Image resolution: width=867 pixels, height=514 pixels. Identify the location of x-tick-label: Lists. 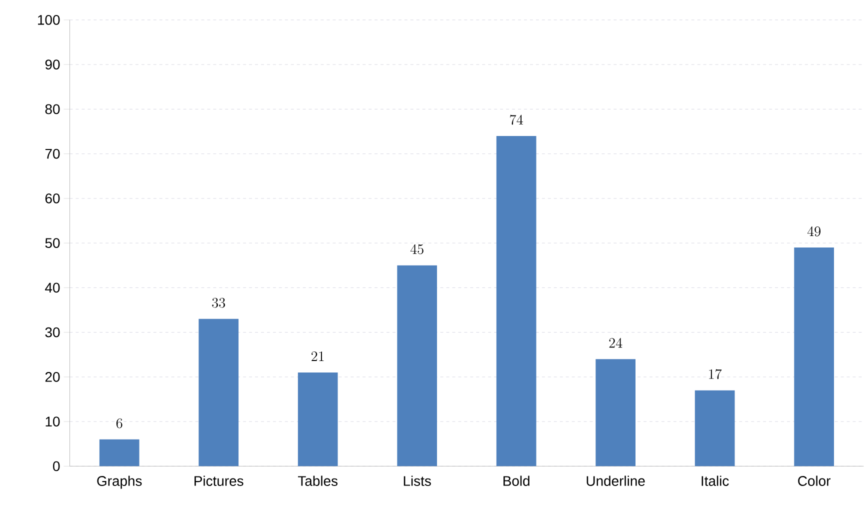
(417, 481).